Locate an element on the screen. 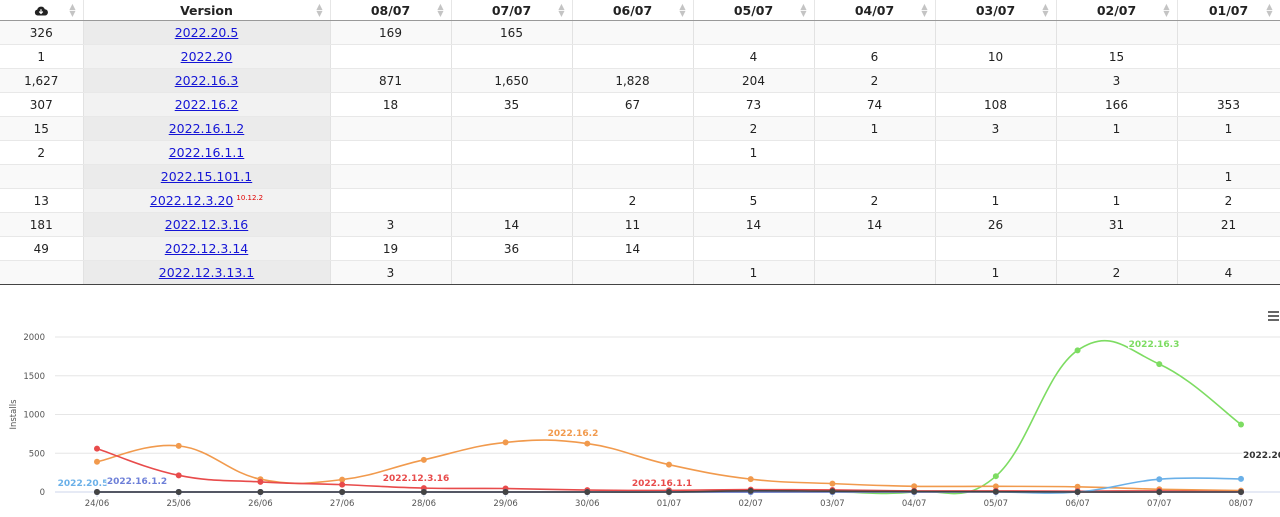 This screenshot has height=517, width=1280. version-link: 2022.16.1.2 is located at coordinates (207, 128).